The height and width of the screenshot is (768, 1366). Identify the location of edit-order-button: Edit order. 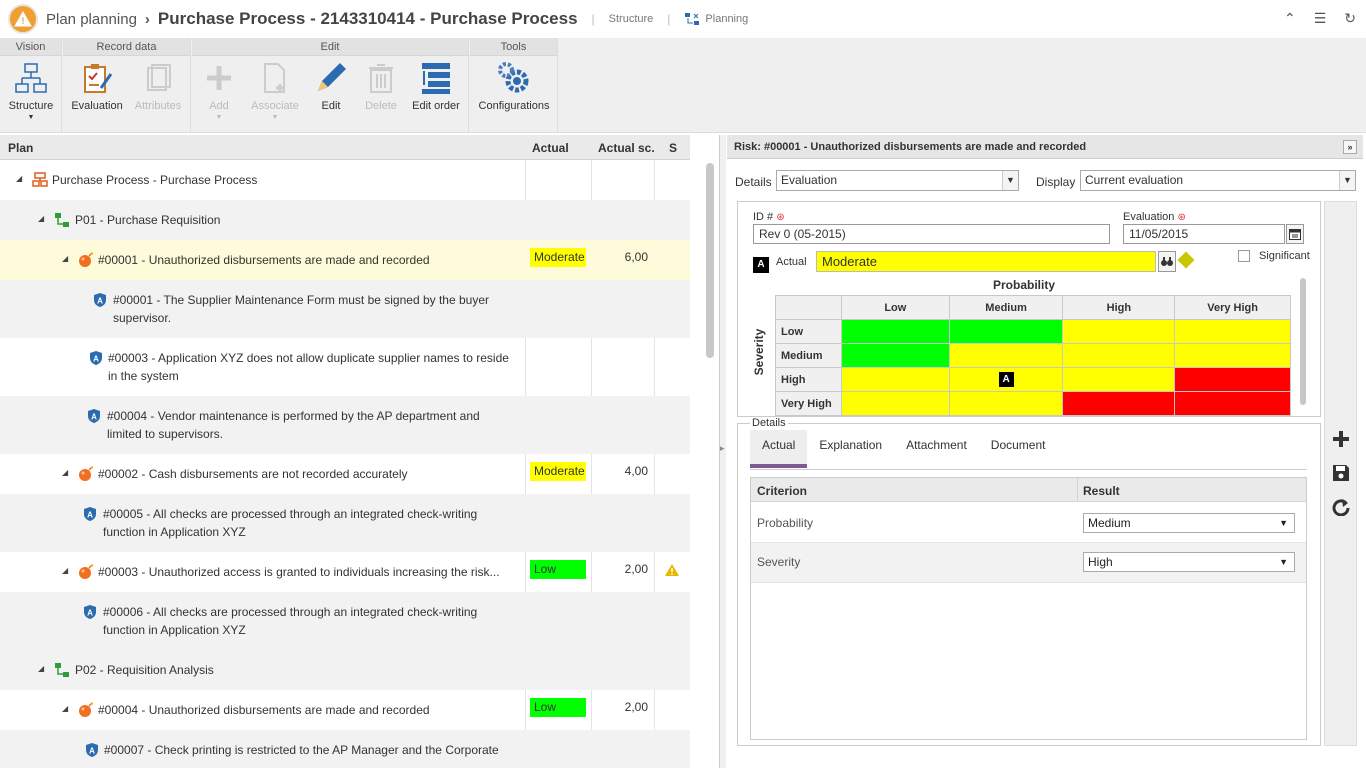
(436, 94).